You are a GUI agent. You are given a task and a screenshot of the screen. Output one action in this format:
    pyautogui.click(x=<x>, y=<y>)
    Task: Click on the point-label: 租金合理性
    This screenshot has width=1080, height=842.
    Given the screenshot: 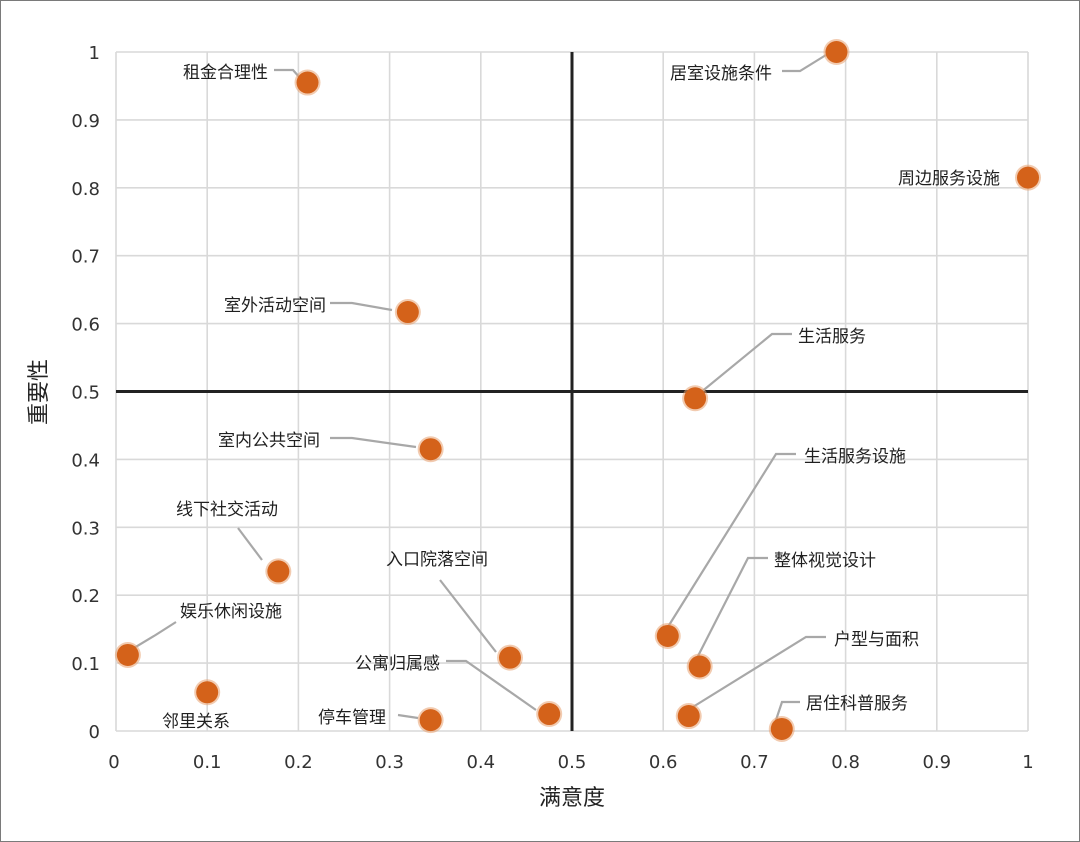 What is the action you would take?
    pyautogui.click(x=225, y=73)
    